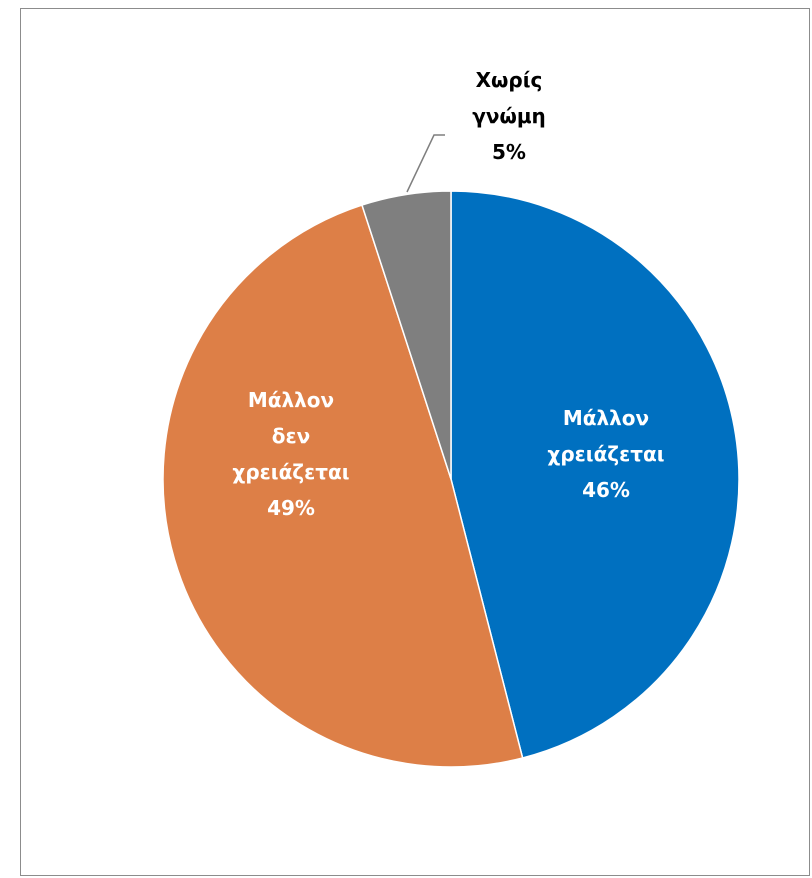 The height and width of the screenshot is (878, 812). I want to click on slice-value-label: 5%, so click(509, 152).